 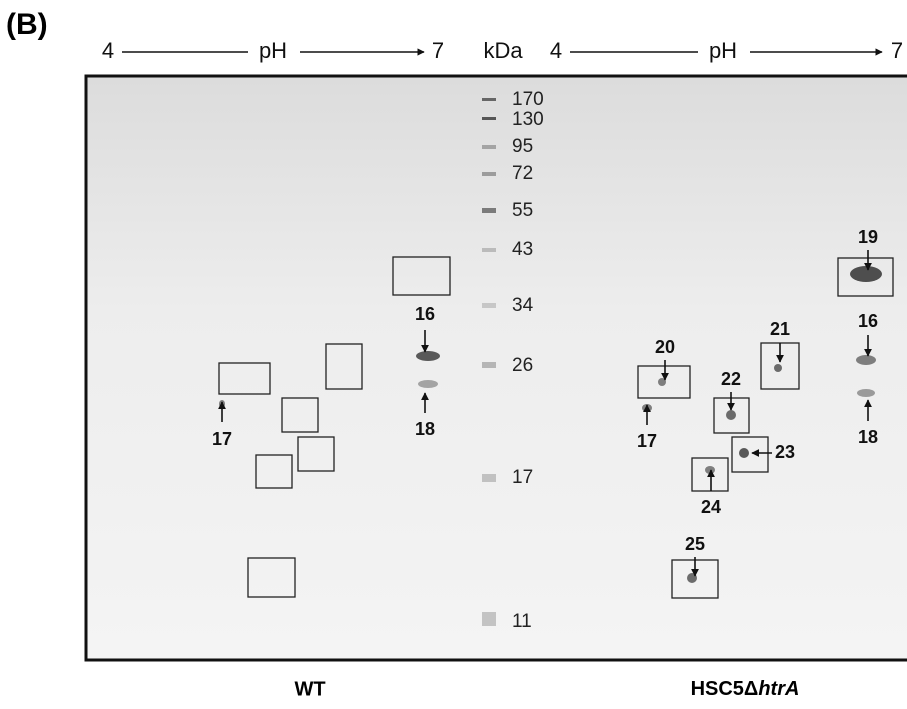 What do you see at coordinates (522, 477) in the screenshot?
I see `marker-label: 17` at bounding box center [522, 477].